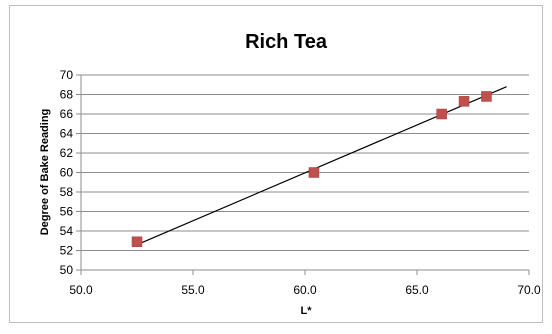 The width and height of the screenshot is (552, 334). What do you see at coordinates (67, 134) in the screenshot?
I see `y-tick-label: 64` at bounding box center [67, 134].